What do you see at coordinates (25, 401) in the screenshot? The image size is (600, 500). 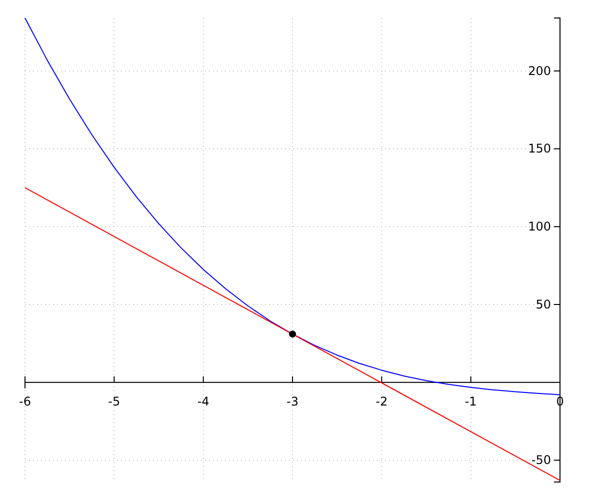 I see `x-tick-label: -6` at bounding box center [25, 401].